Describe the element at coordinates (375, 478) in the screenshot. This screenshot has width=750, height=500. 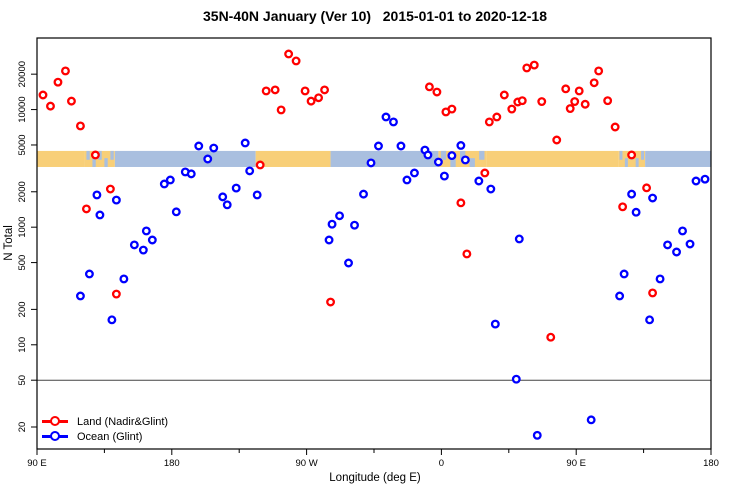
I see `x-axis-label: Longitude (deg E)` at that location.